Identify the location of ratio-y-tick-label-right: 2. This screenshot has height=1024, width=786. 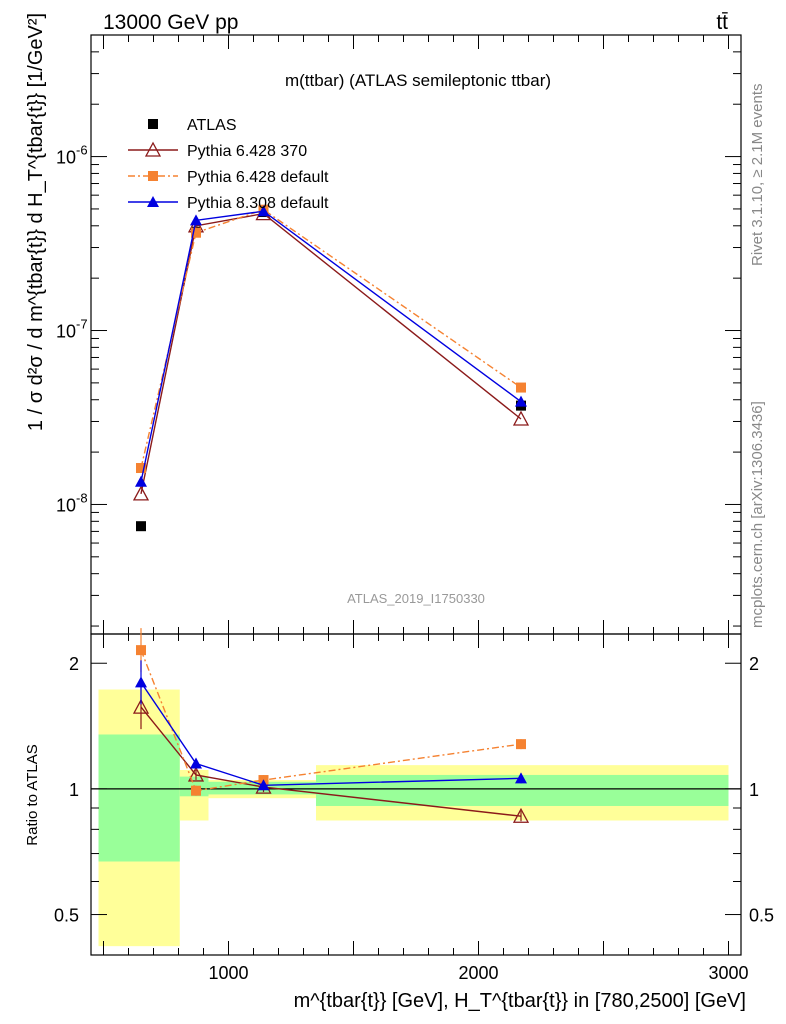
(754, 664).